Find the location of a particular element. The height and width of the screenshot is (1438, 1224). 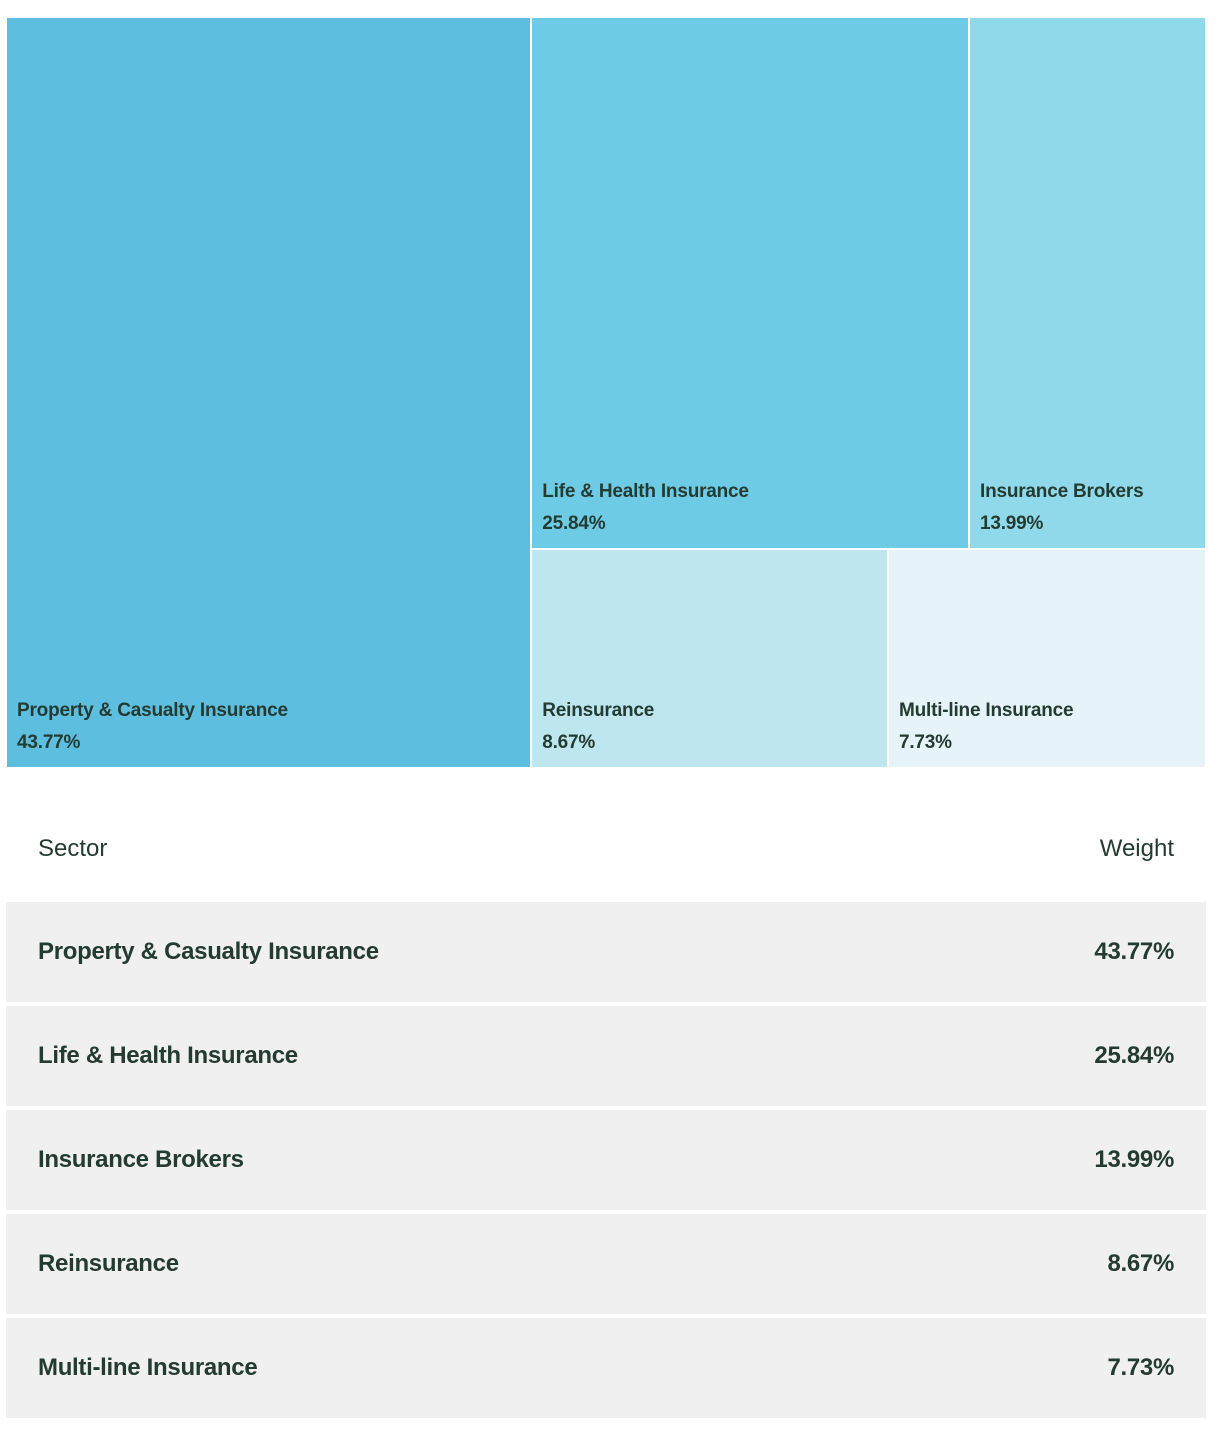

tile-sector-name: Life & Health Insurance is located at coordinates (645, 491).